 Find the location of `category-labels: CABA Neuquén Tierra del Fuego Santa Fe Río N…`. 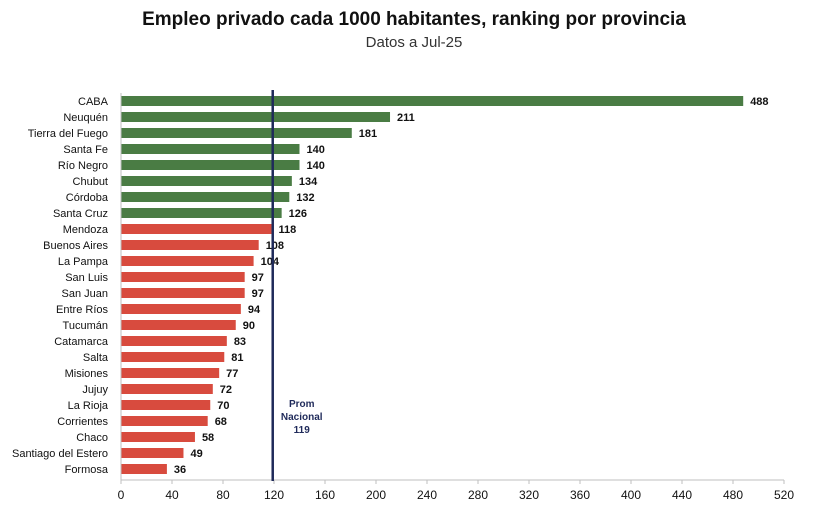

category-labels: CABA Neuquén Tierra del Fuego Santa Fe Río N… is located at coordinates (60, 286).